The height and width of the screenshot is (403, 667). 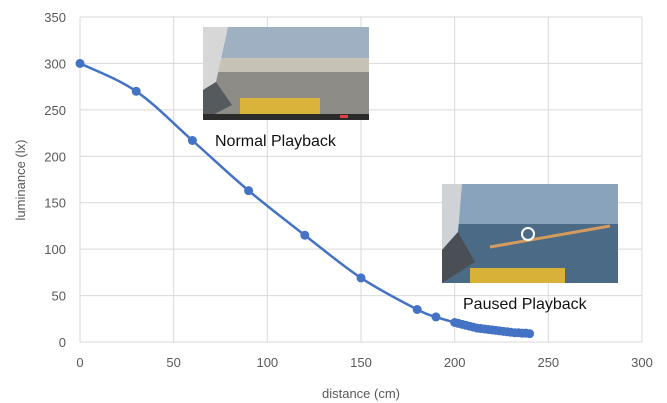 I want to click on normal-playback-caption: Normal Playback, so click(x=276, y=141).